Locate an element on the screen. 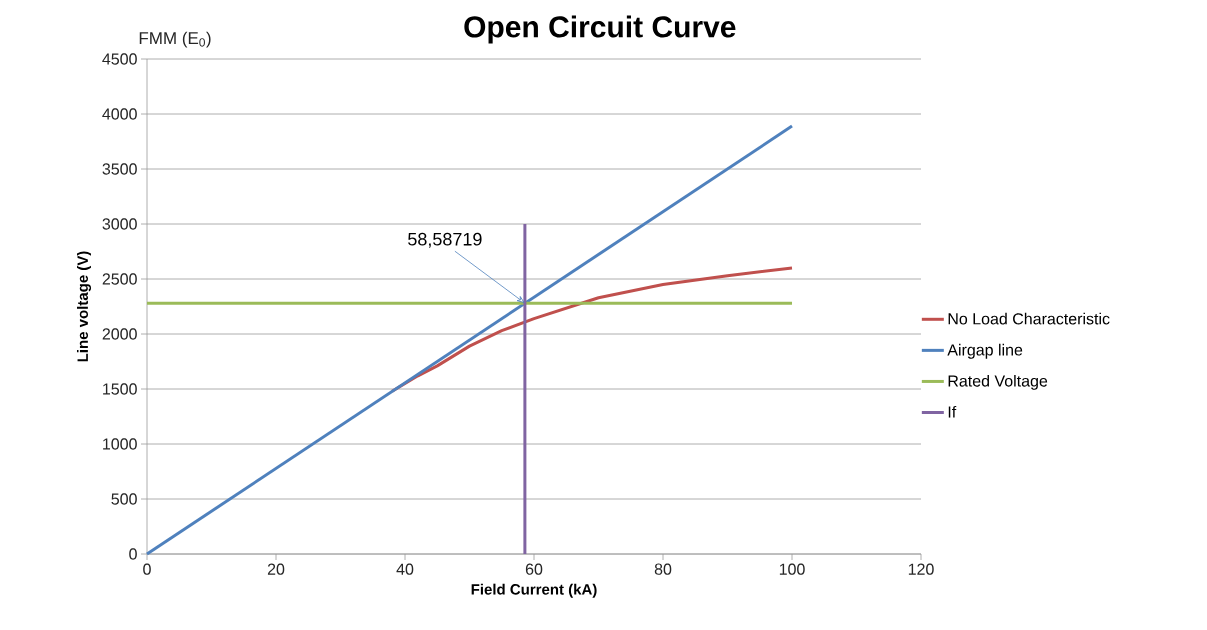  x-tick-label: 80 is located at coordinates (663, 569).